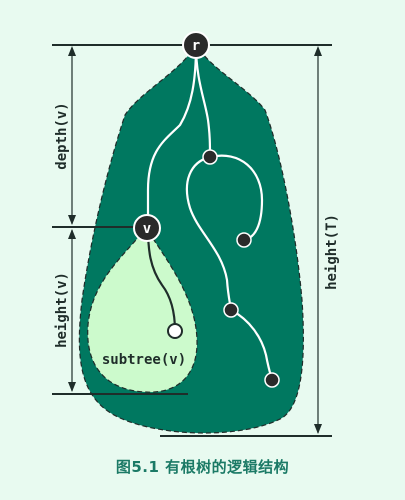 The image size is (405, 500). What do you see at coordinates (236, 198) in the screenshot?
I see `edge-a-b` at bounding box center [236, 198].